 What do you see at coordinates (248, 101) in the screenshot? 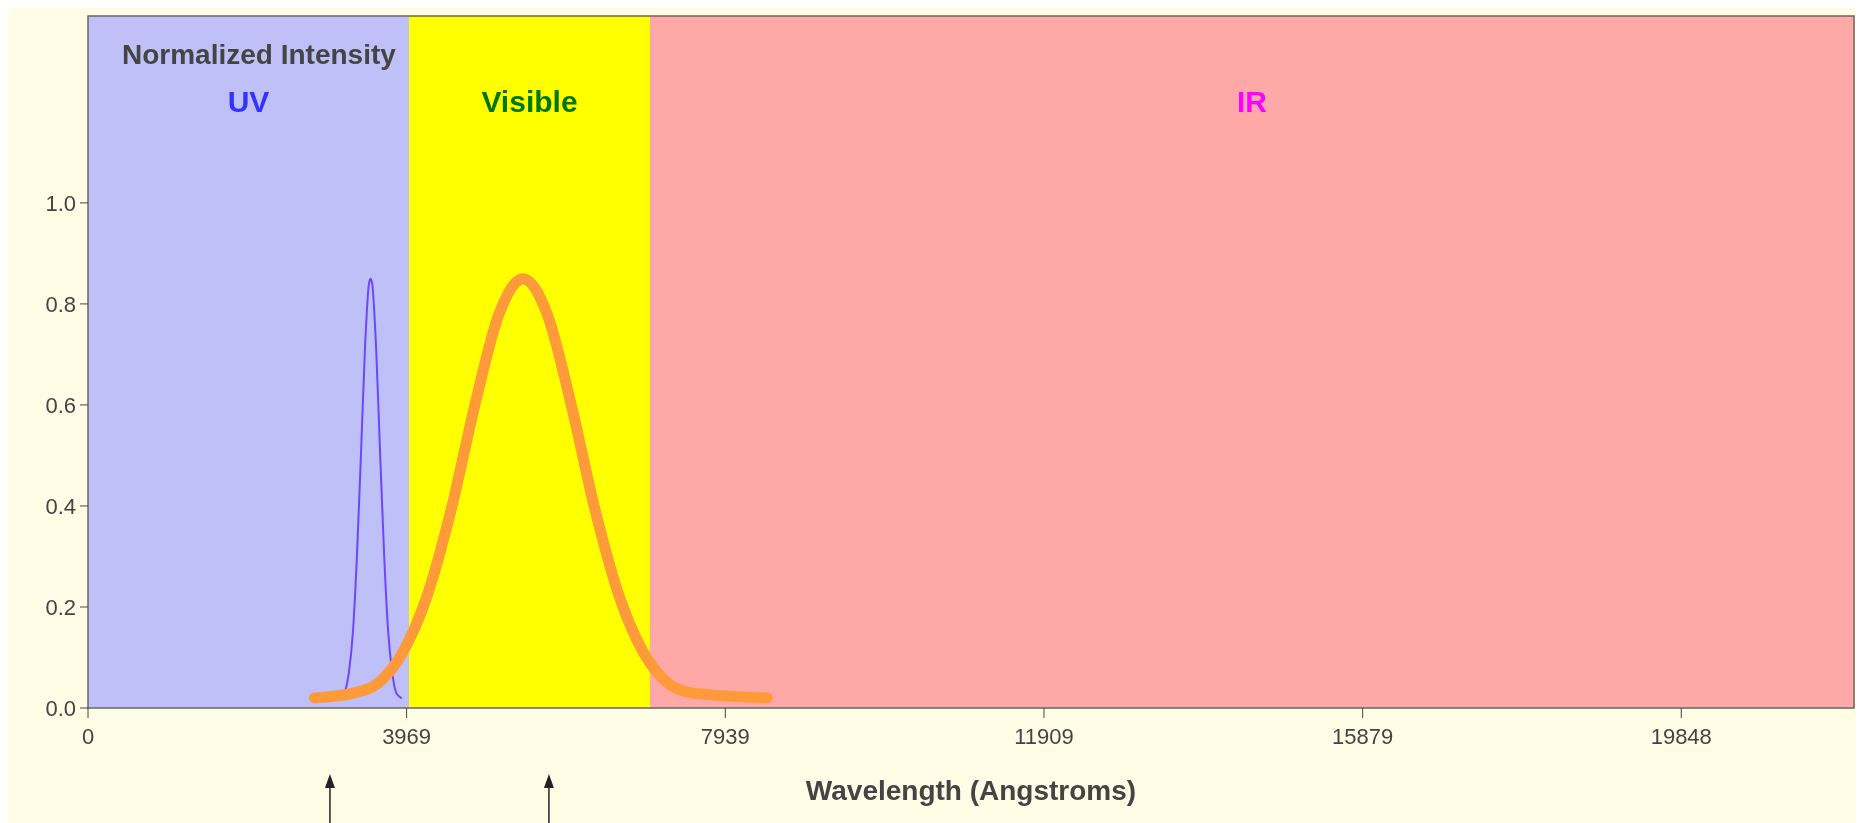
I see `band-label: UV` at bounding box center [248, 101].